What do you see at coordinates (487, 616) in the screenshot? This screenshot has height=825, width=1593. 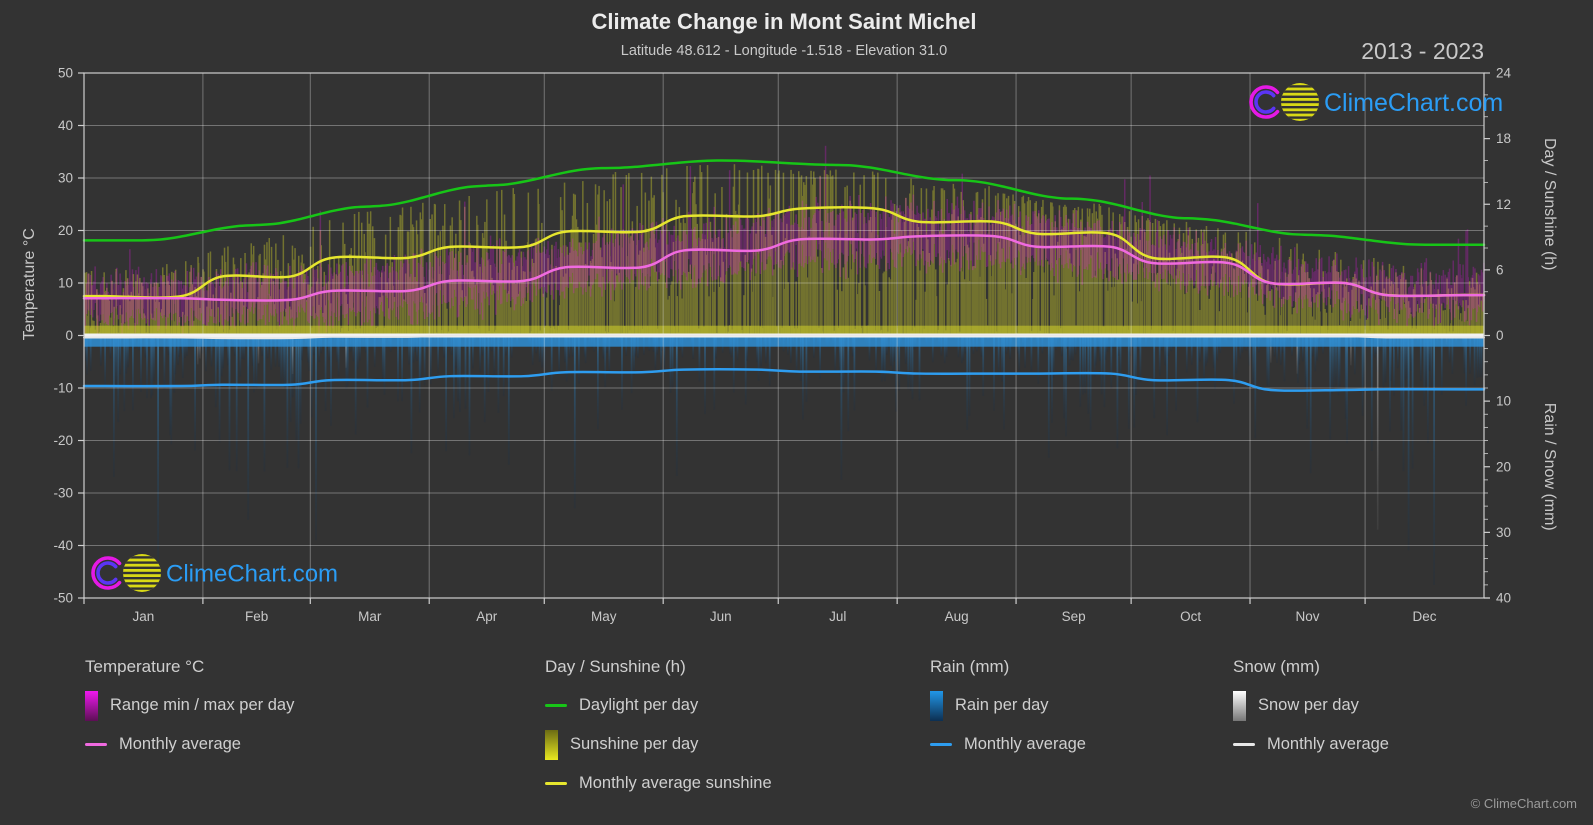 I see `svg-text: Apr` at bounding box center [487, 616].